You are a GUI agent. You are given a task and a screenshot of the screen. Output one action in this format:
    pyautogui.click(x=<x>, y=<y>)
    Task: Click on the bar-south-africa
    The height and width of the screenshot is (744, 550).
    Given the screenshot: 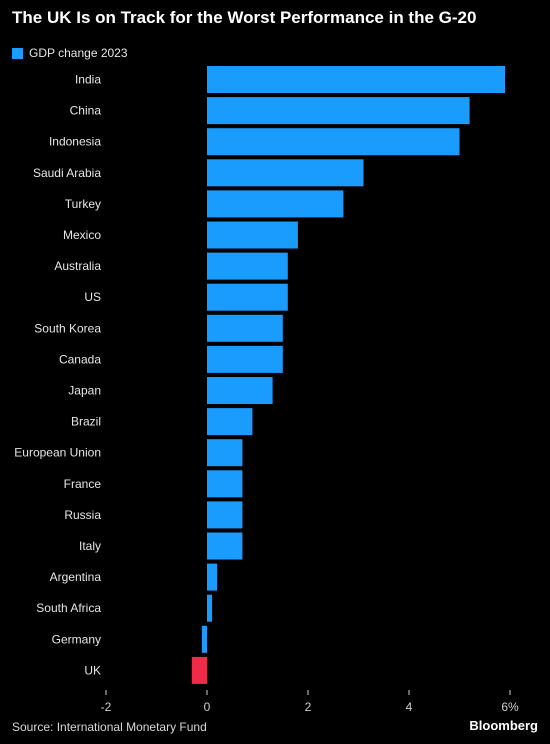 What is the action you would take?
    pyautogui.click(x=210, y=608)
    